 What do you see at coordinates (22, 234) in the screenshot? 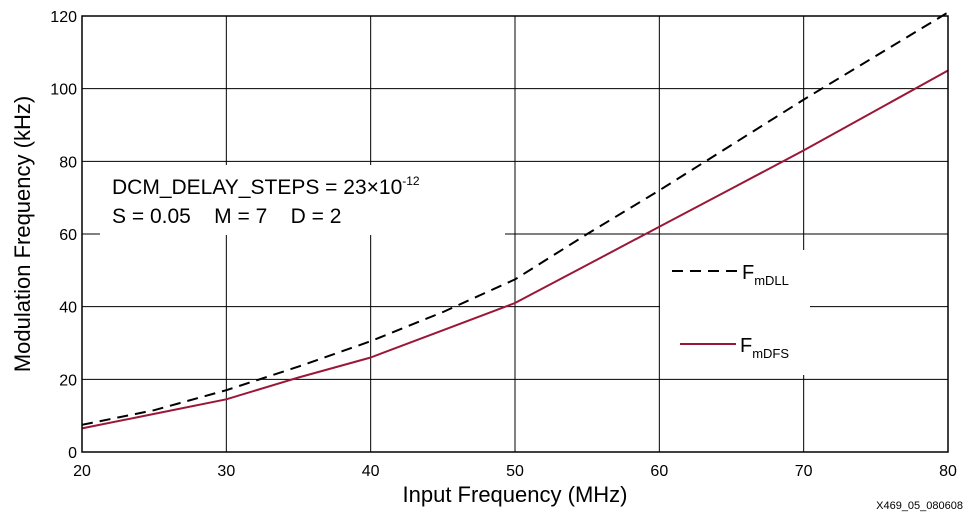
I see `y-axis-title: Modulation Frequency (kHz)` at bounding box center [22, 234].